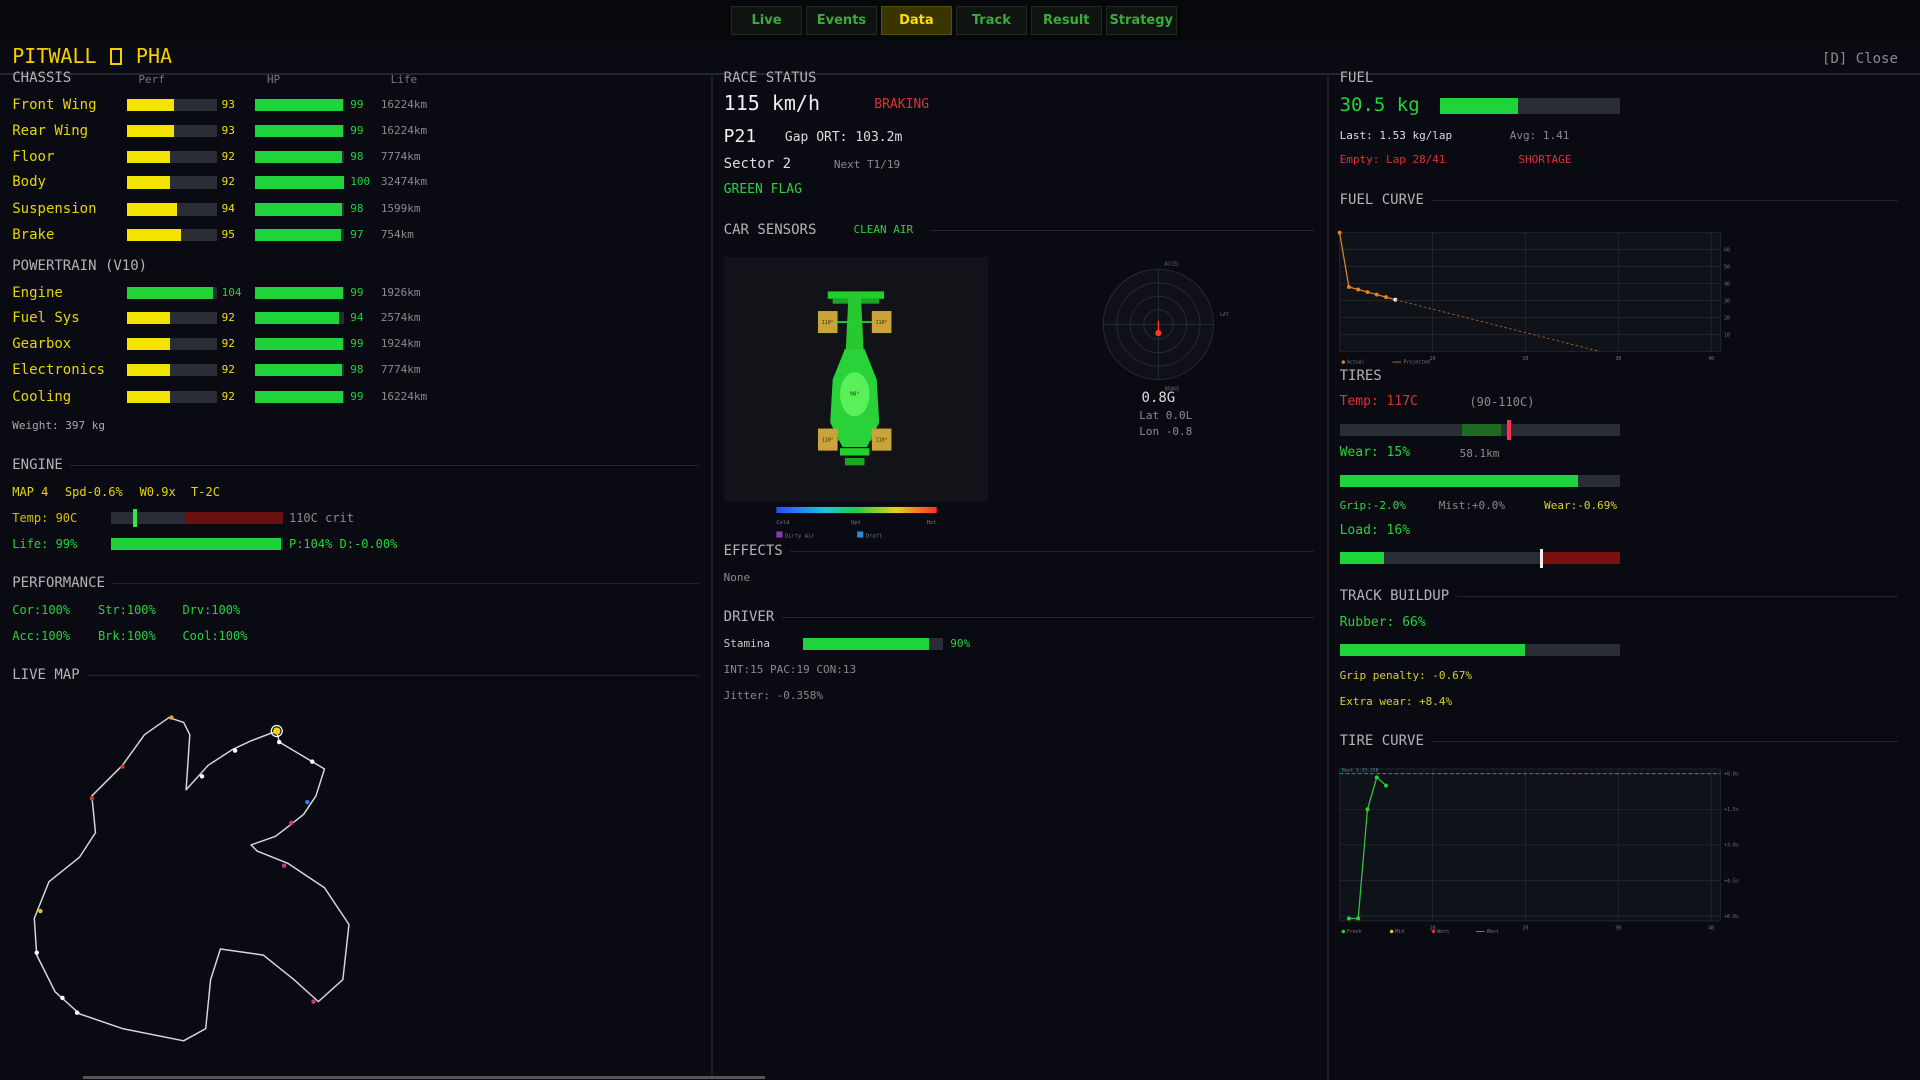  What do you see at coordinates (1328, 577) in the screenshot?
I see `divider` at bounding box center [1328, 577].